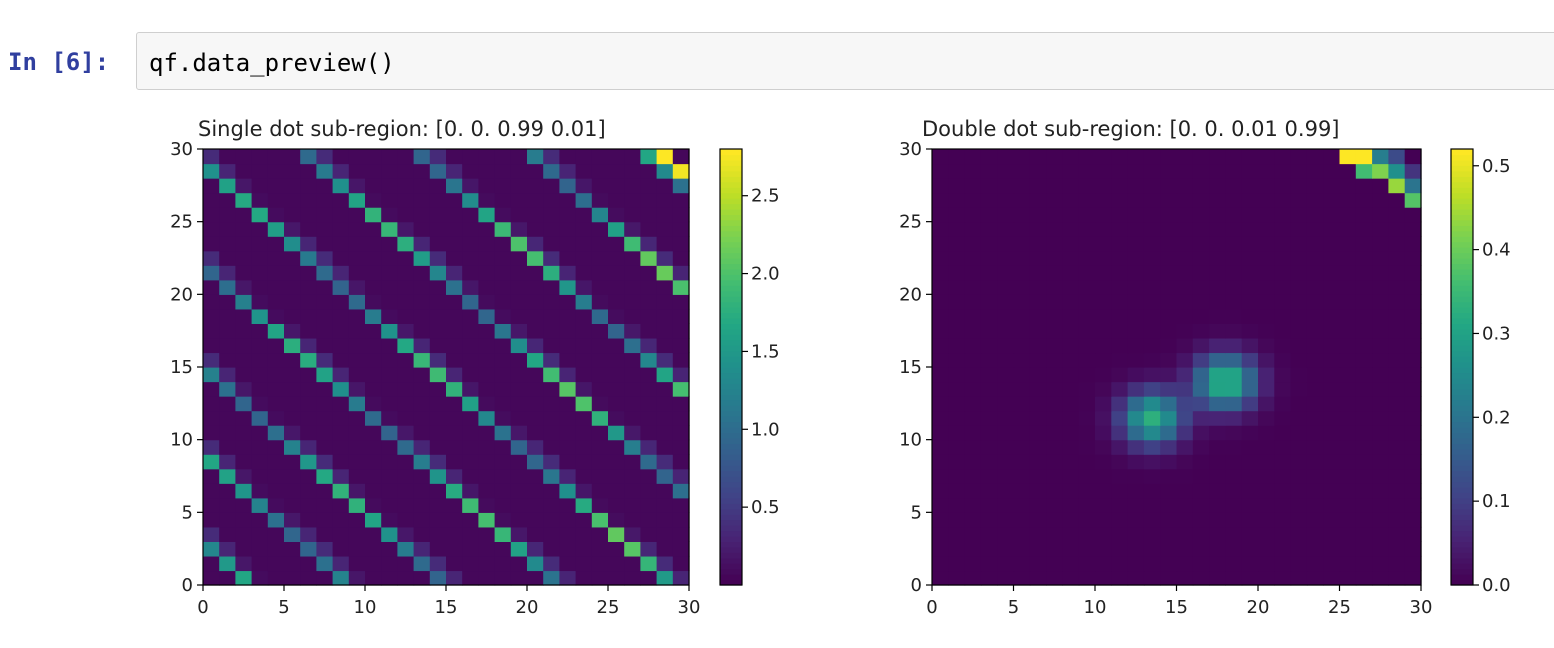 The width and height of the screenshot is (1554, 648). I want to click on y-tick-label: 0, so click(916, 585).